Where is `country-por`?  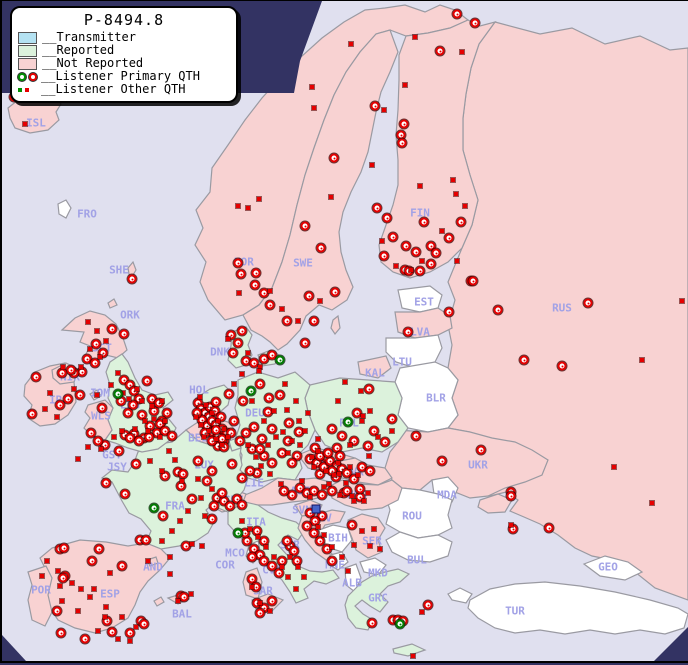
country-por is located at coordinates (40, 596).